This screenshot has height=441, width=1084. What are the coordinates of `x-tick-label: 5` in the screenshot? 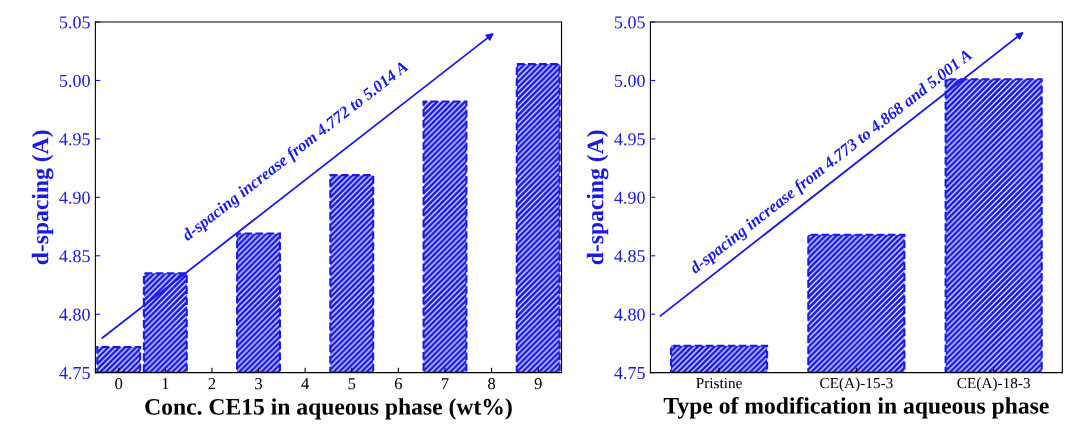 It's located at (352, 384).